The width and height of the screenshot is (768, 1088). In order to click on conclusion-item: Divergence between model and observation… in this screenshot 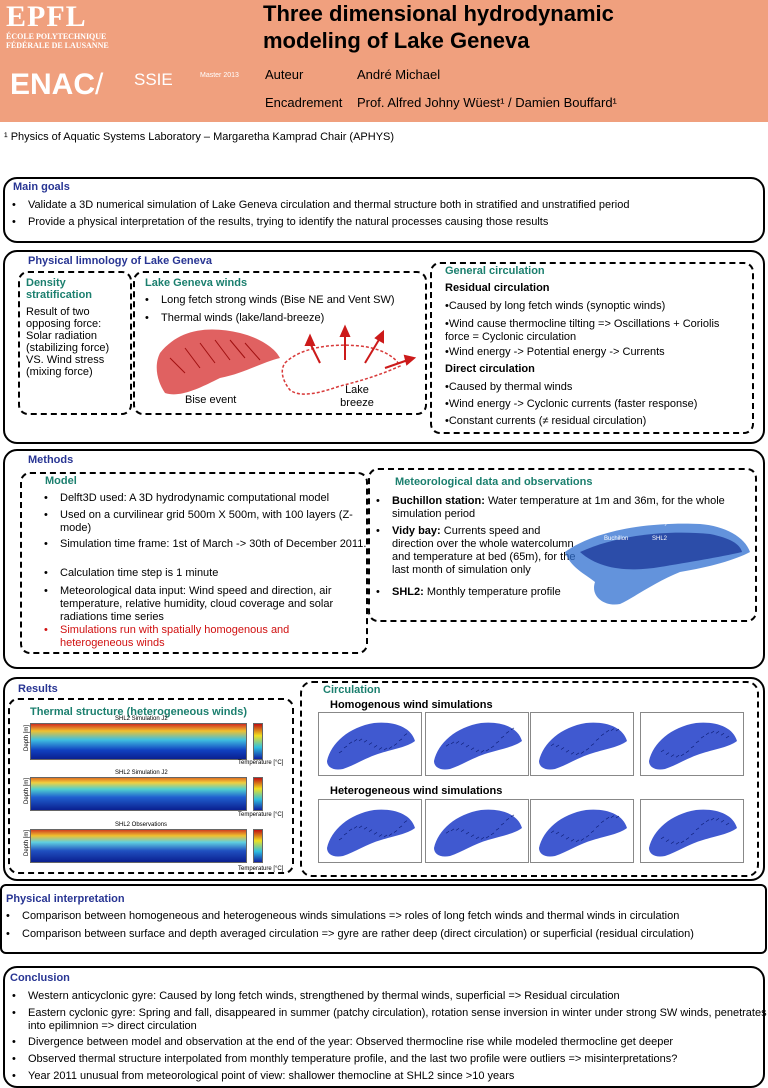, I will do `click(389, 1042)`.